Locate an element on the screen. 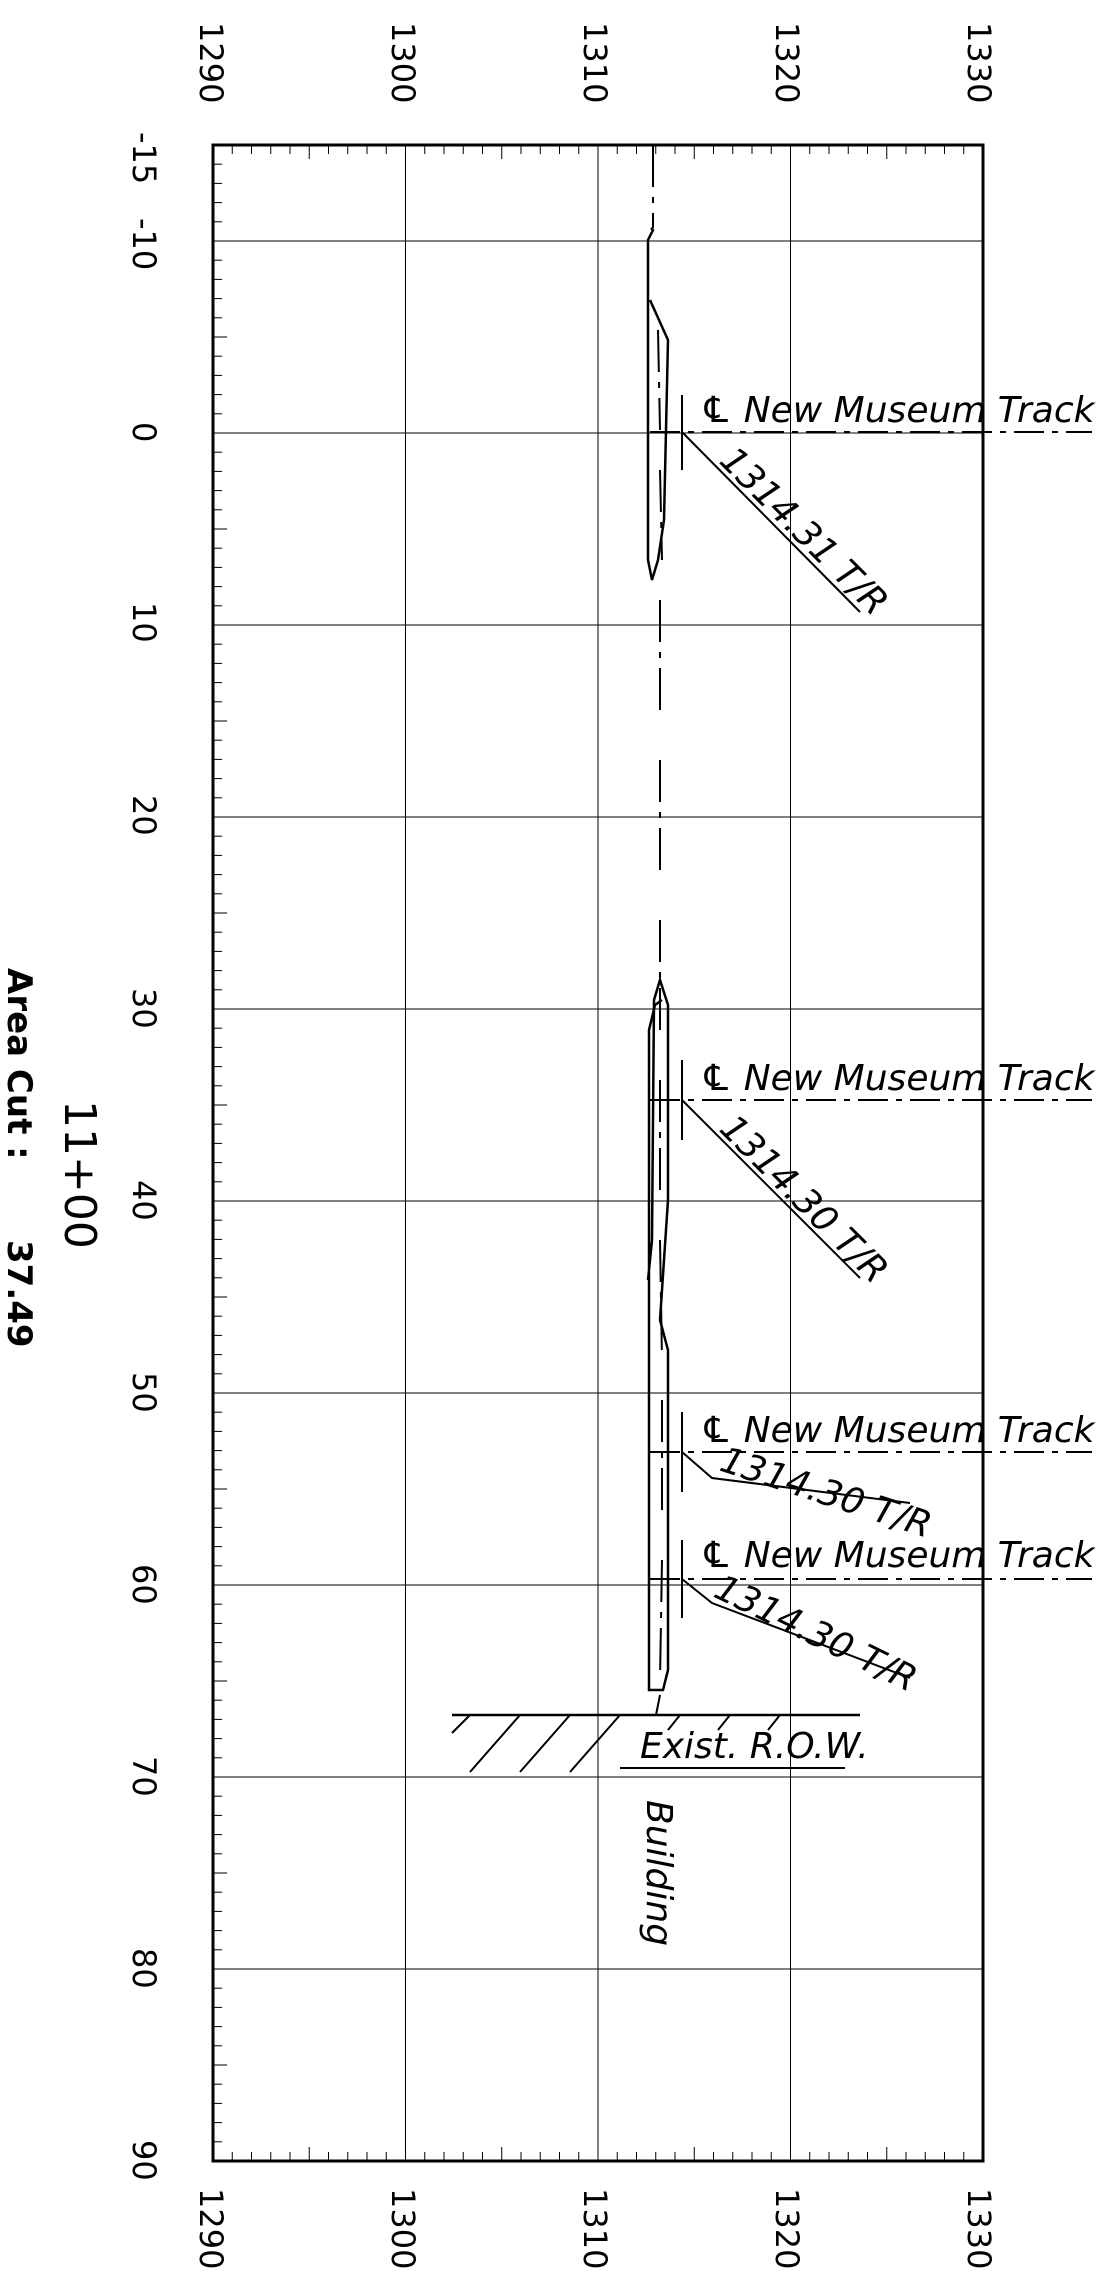 This screenshot has height=2286, width=1099. offset-label-60: 60 is located at coordinates (144, 1584).